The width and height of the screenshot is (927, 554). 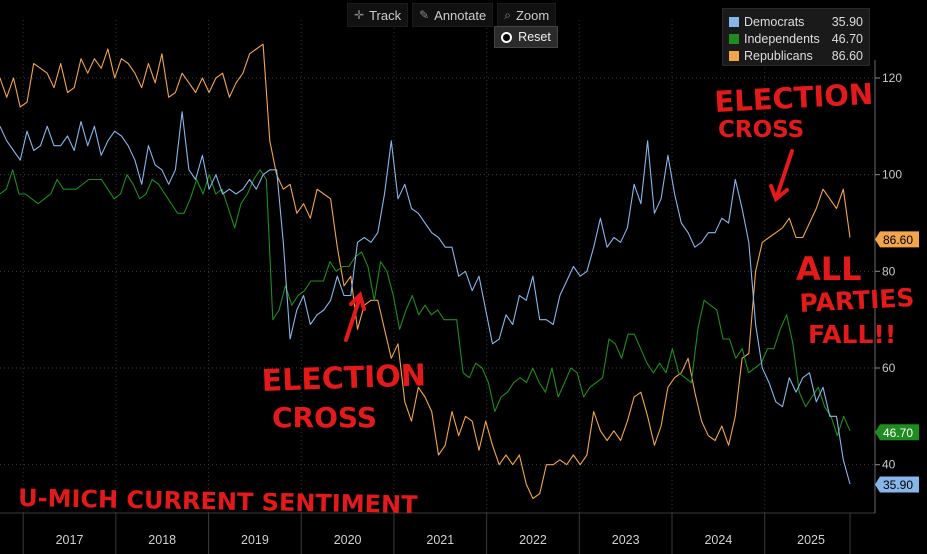 I want to click on democrats-swatch, so click(x=734, y=21).